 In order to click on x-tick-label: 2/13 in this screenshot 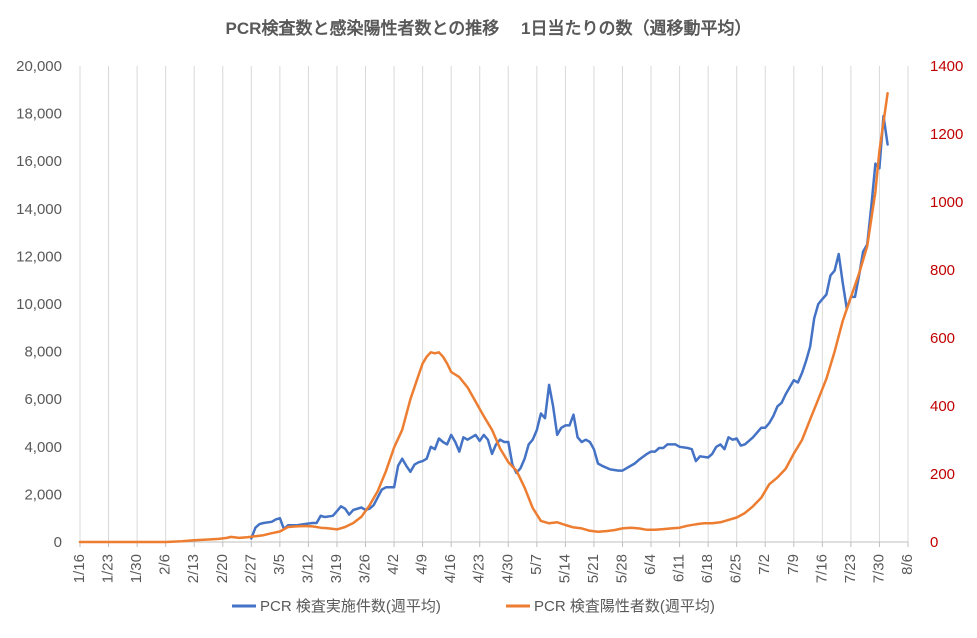, I will do `click(193, 568)`.